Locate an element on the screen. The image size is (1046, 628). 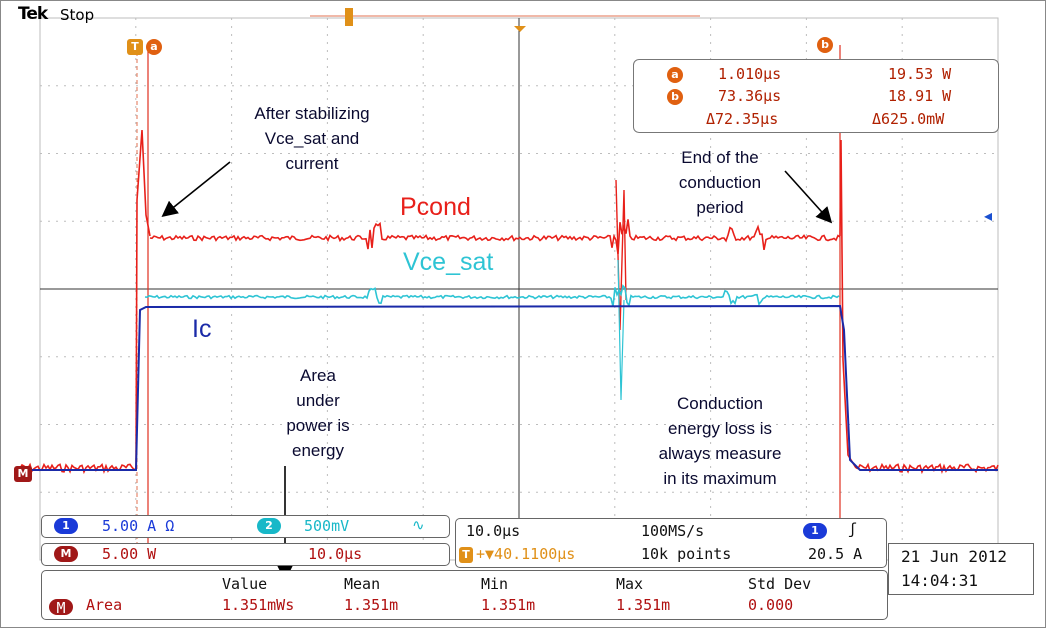
math-ground-marker: M is located at coordinates (23, 474).